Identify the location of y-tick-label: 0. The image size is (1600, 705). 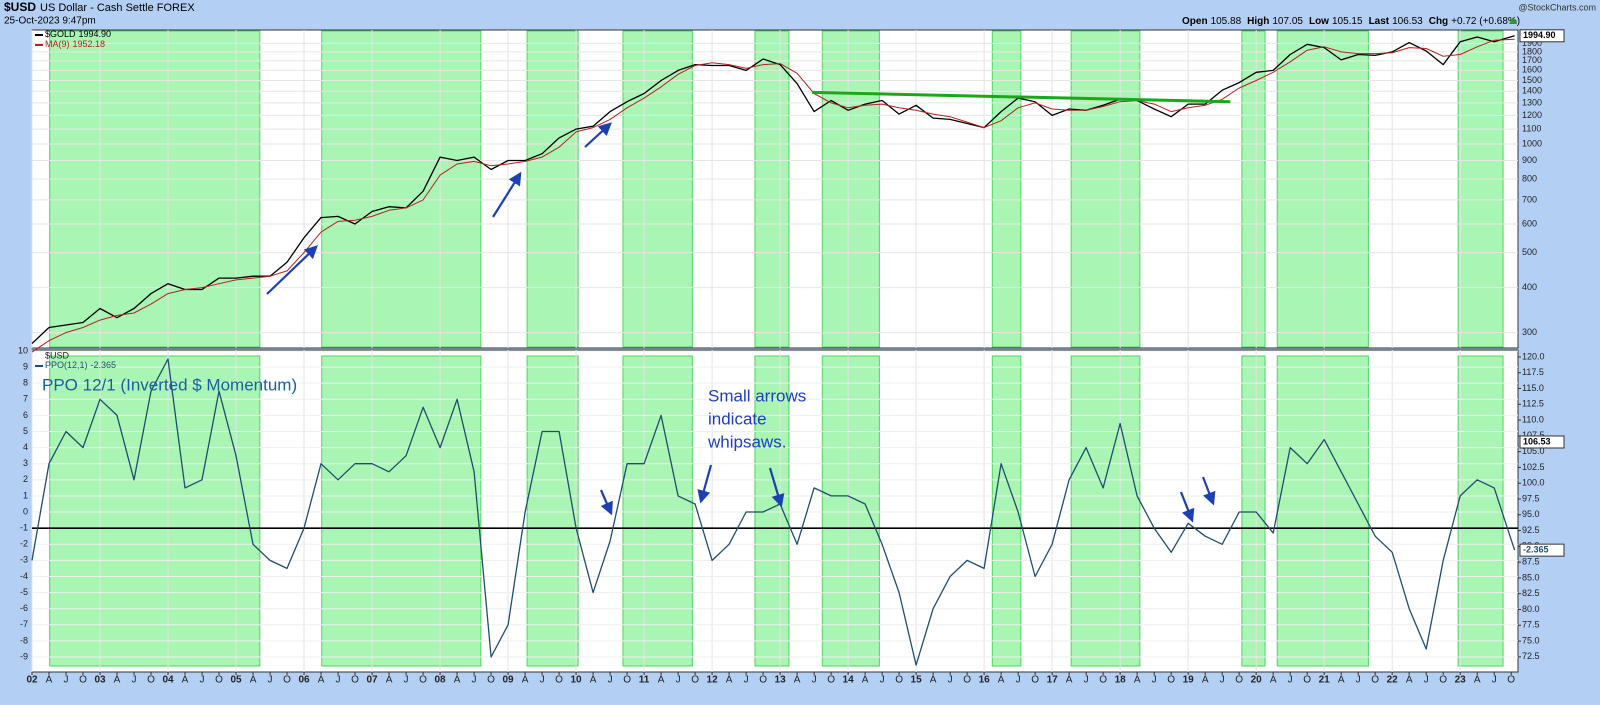
(25, 511).